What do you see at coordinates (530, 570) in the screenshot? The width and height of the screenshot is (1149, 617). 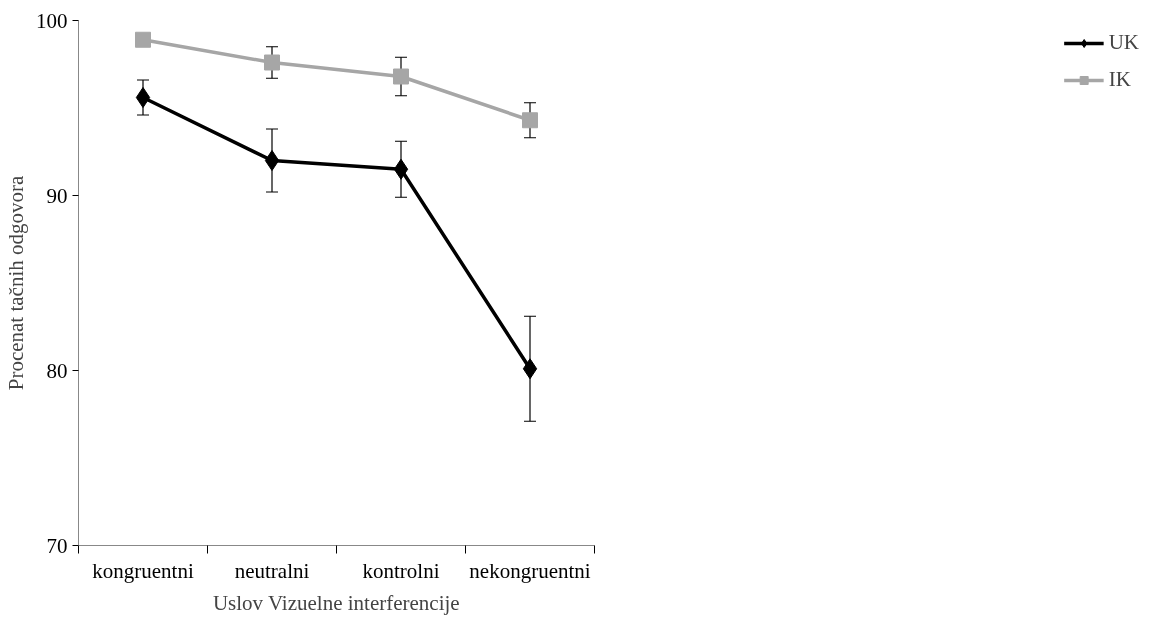 I see `x-tick-label: nekongruentni` at bounding box center [530, 570].